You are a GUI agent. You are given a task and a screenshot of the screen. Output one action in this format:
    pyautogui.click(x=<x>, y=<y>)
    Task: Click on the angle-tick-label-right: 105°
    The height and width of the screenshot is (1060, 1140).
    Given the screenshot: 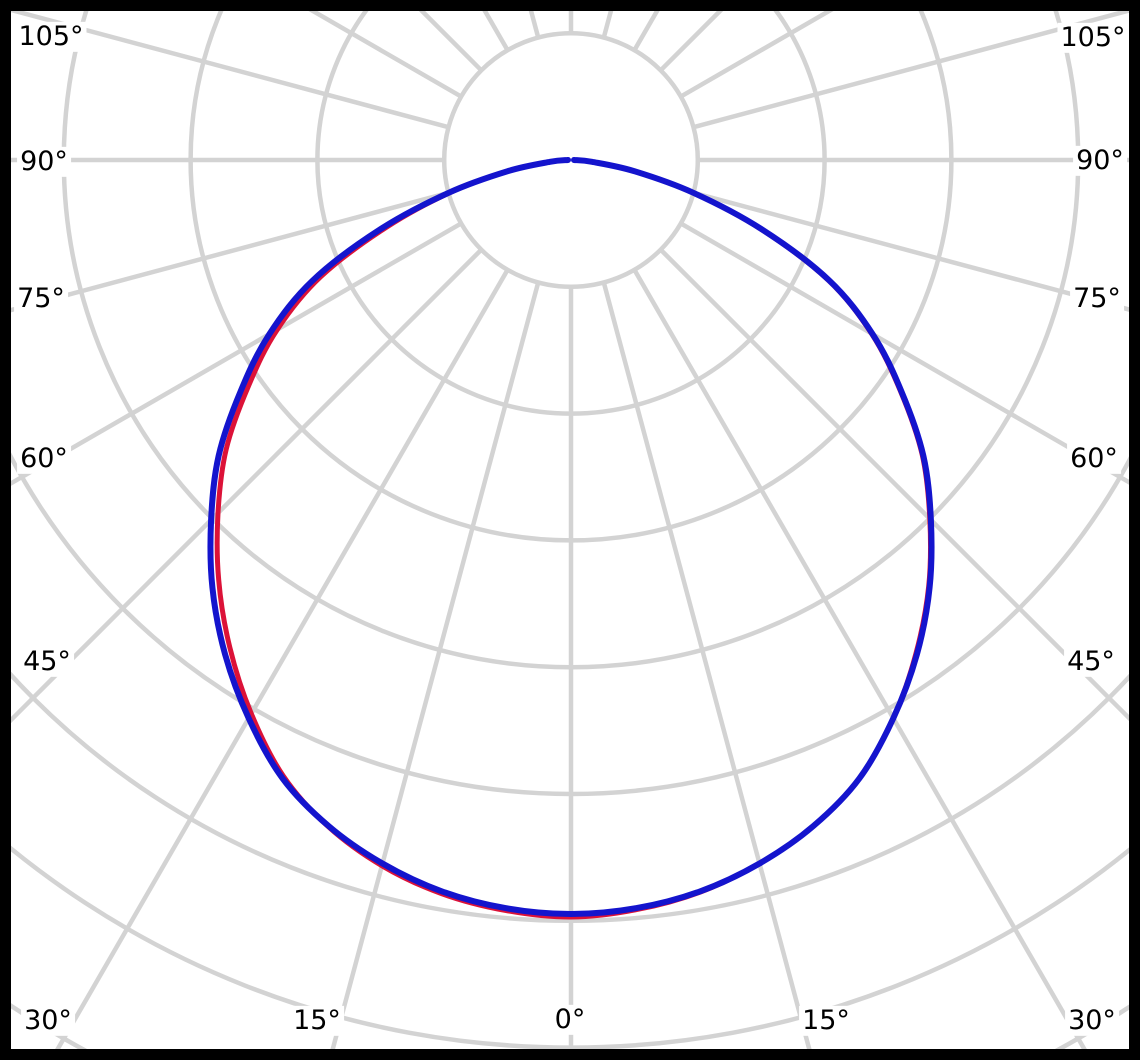 What is the action you would take?
    pyautogui.click(x=1093, y=38)
    